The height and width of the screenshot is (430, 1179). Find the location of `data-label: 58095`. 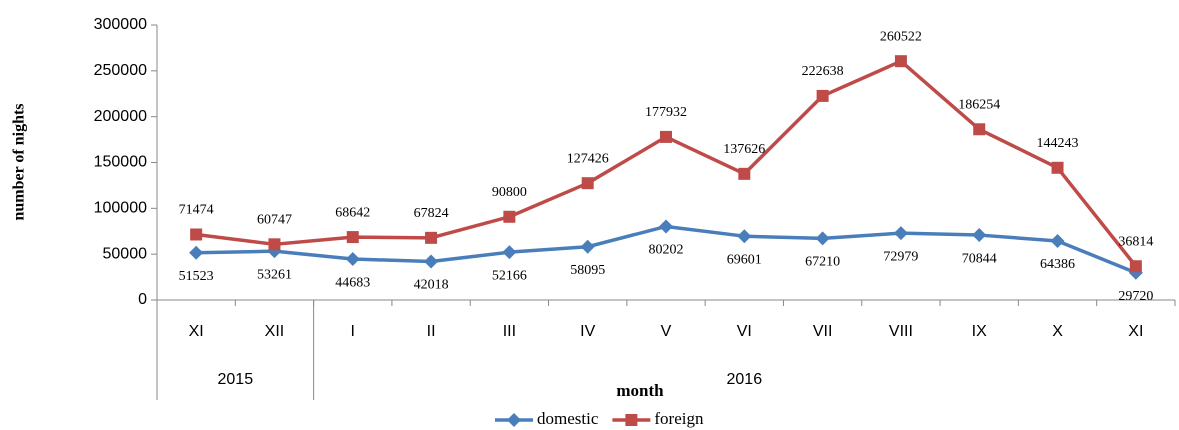

data-label: 58095 is located at coordinates (587, 270).